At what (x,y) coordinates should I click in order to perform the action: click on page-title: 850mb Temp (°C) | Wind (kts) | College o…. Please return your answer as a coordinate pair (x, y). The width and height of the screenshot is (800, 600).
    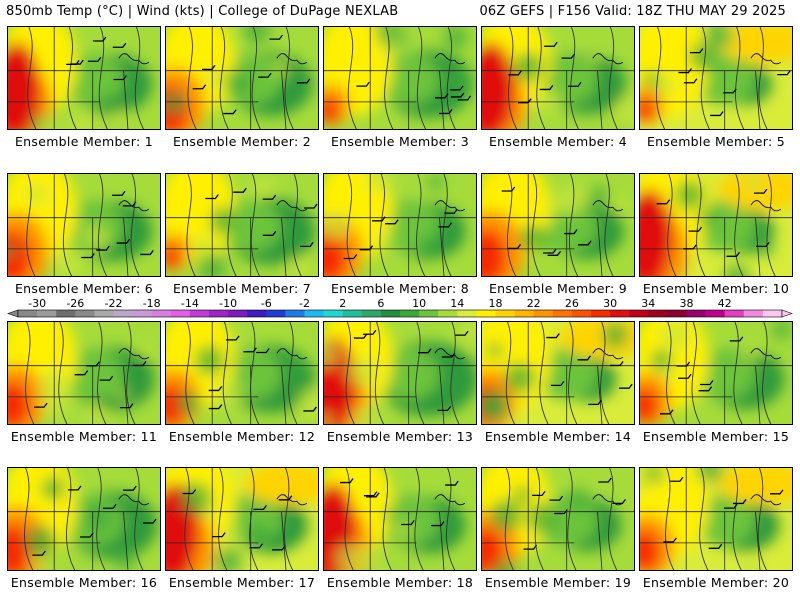
    Looking at the image, I should click on (202, 11).